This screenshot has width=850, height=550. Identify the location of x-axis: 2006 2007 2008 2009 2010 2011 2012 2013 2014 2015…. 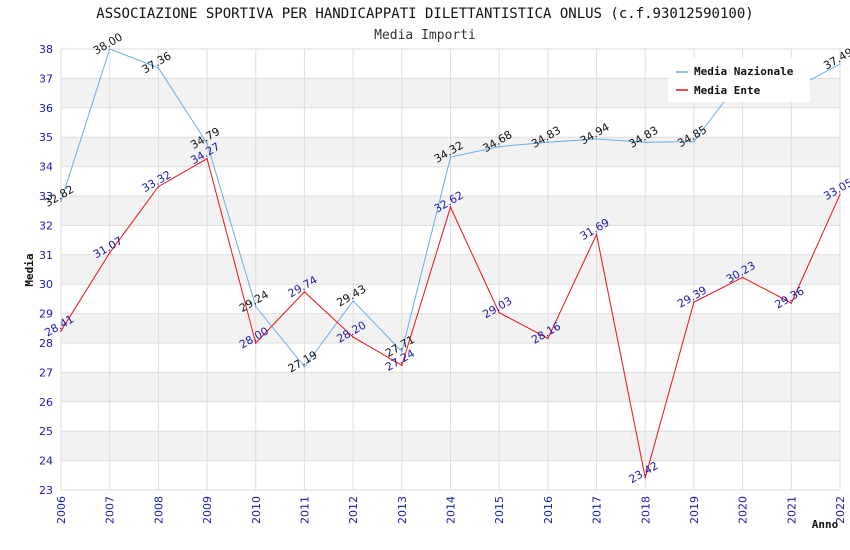
(451, 510).